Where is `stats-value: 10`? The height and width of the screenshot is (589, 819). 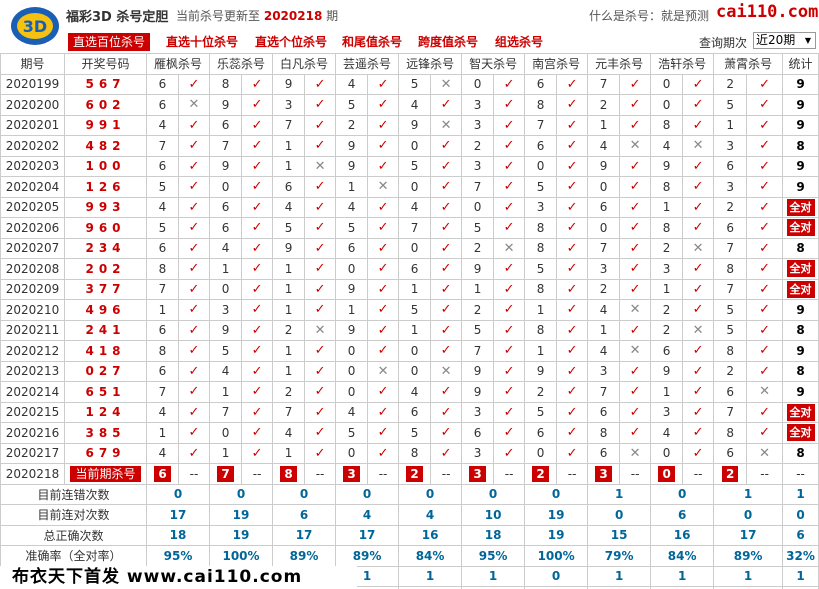
stats-value: 10 is located at coordinates (493, 515).